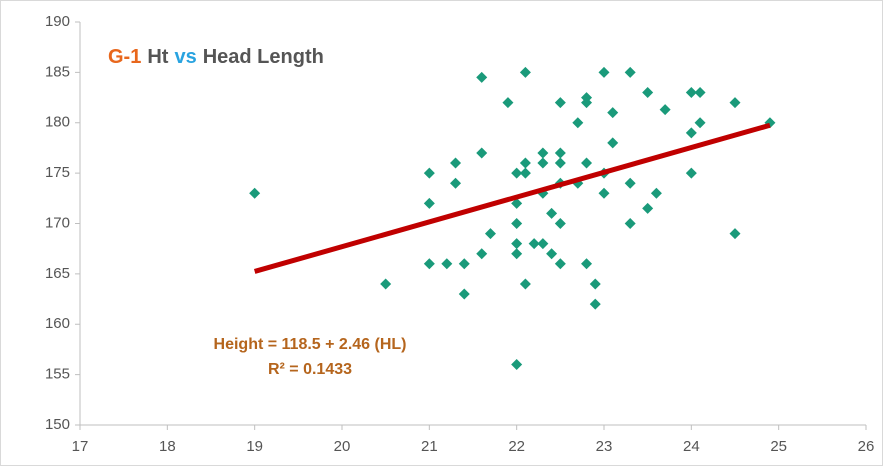  What do you see at coordinates (124, 57) in the screenshot?
I see `title-part: G-1` at bounding box center [124, 57].